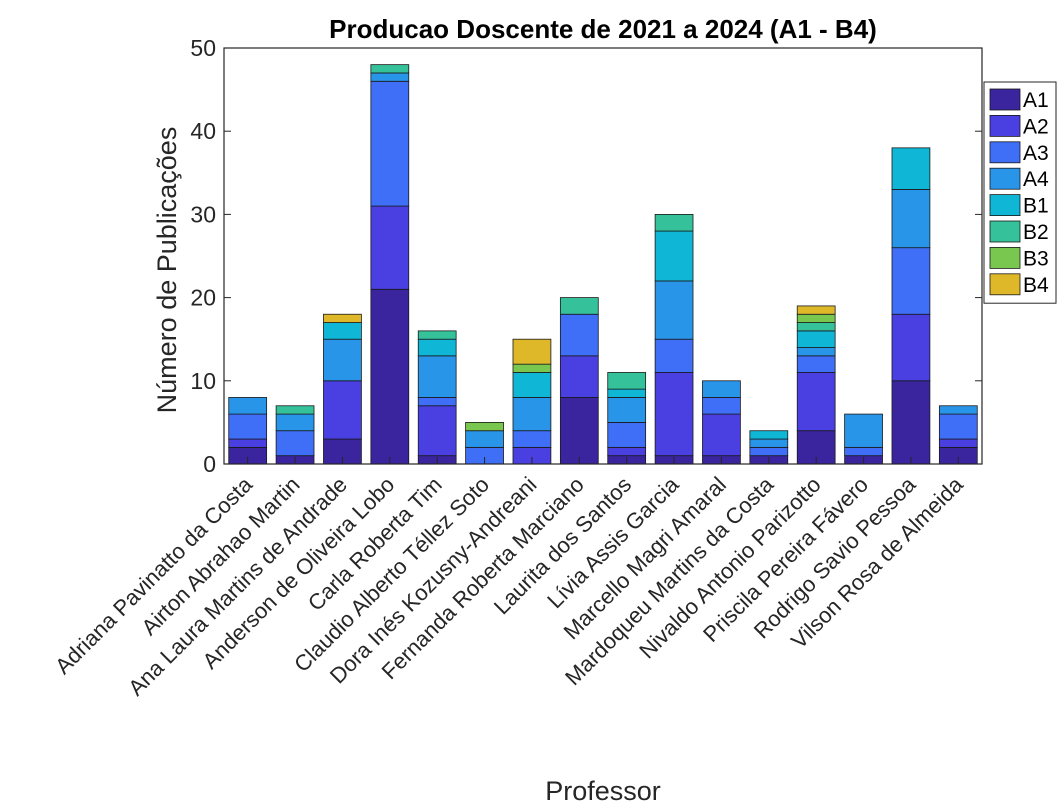 The height and width of the screenshot is (811, 1062). What do you see at coordinates (532, 414) in the screenshot?
I see `bar-segment: Dora Inés Kozusny-Andreani — A4: 4` at bounding box center [532, 414].